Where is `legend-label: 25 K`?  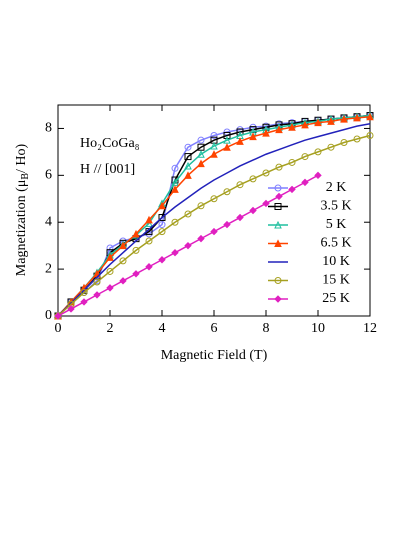 legend-label: 25 K is located at coordinates (336, 298).